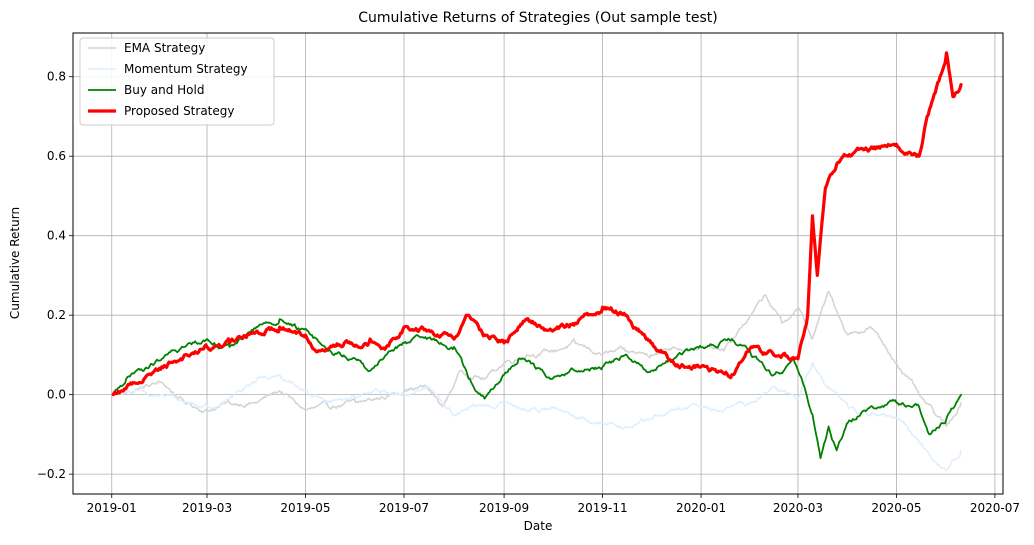 The width and height of the screenshot is (1034, 545). What do you see at coordinates (603, 508) in the screenshot?
I see `x-tick-label: 2019-11` at bounding box center [603, 508].